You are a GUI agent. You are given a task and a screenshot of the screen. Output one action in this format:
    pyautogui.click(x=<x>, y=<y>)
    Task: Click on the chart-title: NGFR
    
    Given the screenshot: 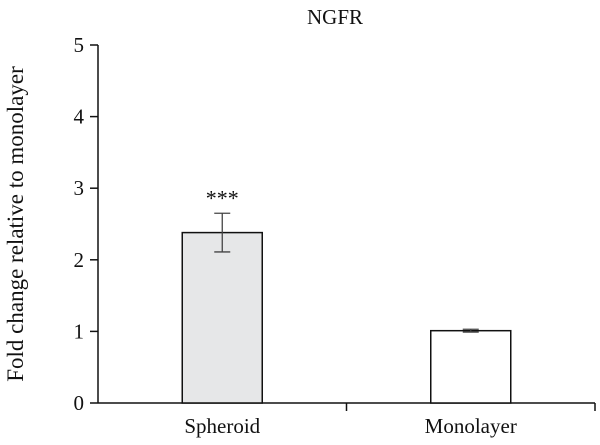 What is the action you would take?
    pyautogui.click(x=335, y=17)
    